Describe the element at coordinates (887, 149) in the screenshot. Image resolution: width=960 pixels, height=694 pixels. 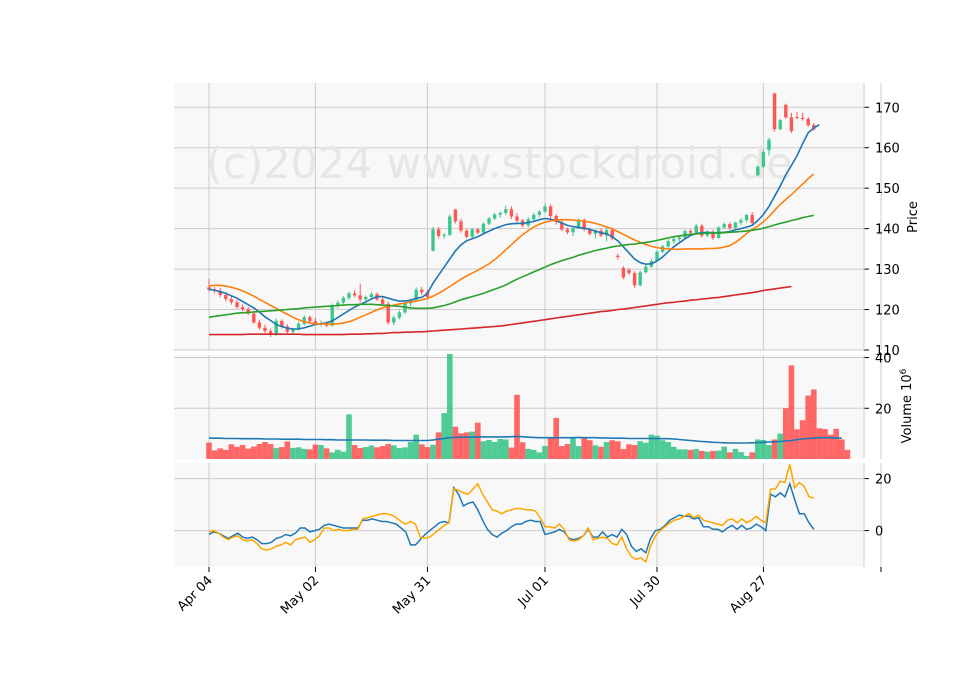
I see `price-tick-label: 160` at that location.